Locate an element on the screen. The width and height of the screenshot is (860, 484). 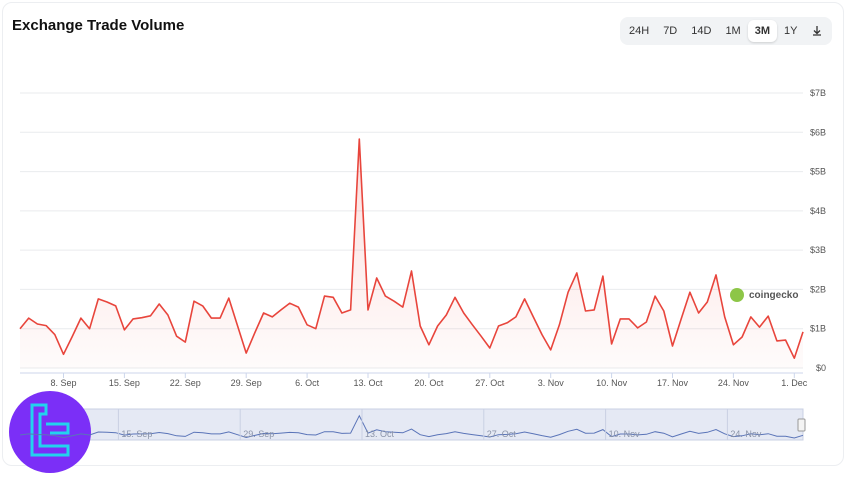
navigator-label: 13. Oct is located at coordinates (380, 434).